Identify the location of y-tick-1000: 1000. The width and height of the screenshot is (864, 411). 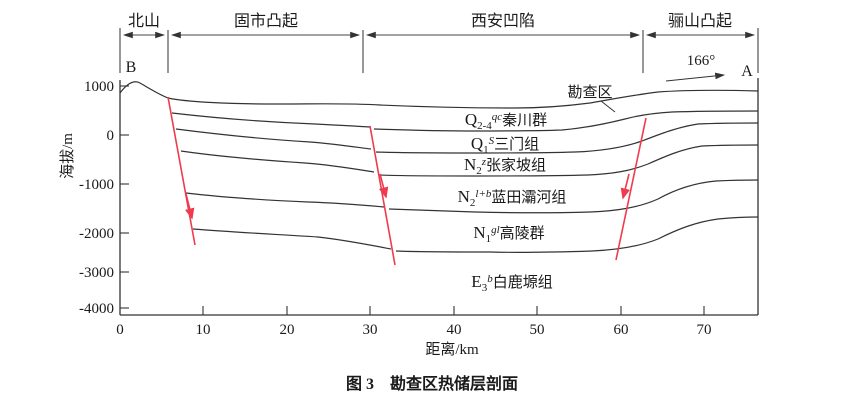
(99, 87).